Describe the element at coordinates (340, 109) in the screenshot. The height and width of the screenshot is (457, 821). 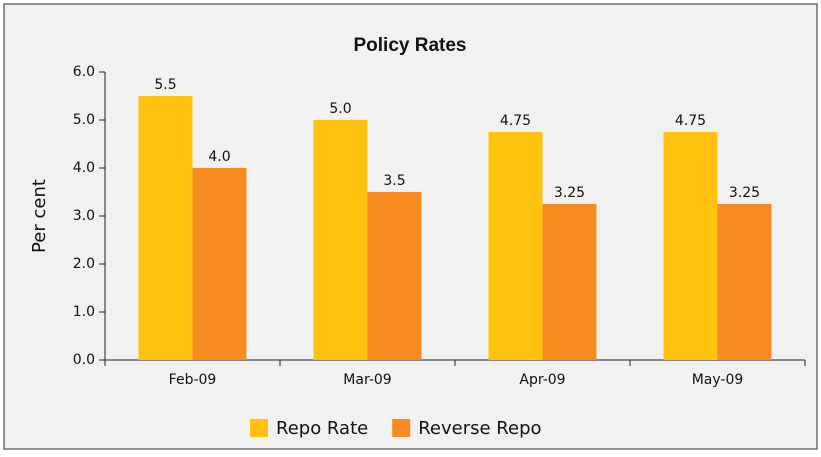
I see `data-label: 5.0` at that location.